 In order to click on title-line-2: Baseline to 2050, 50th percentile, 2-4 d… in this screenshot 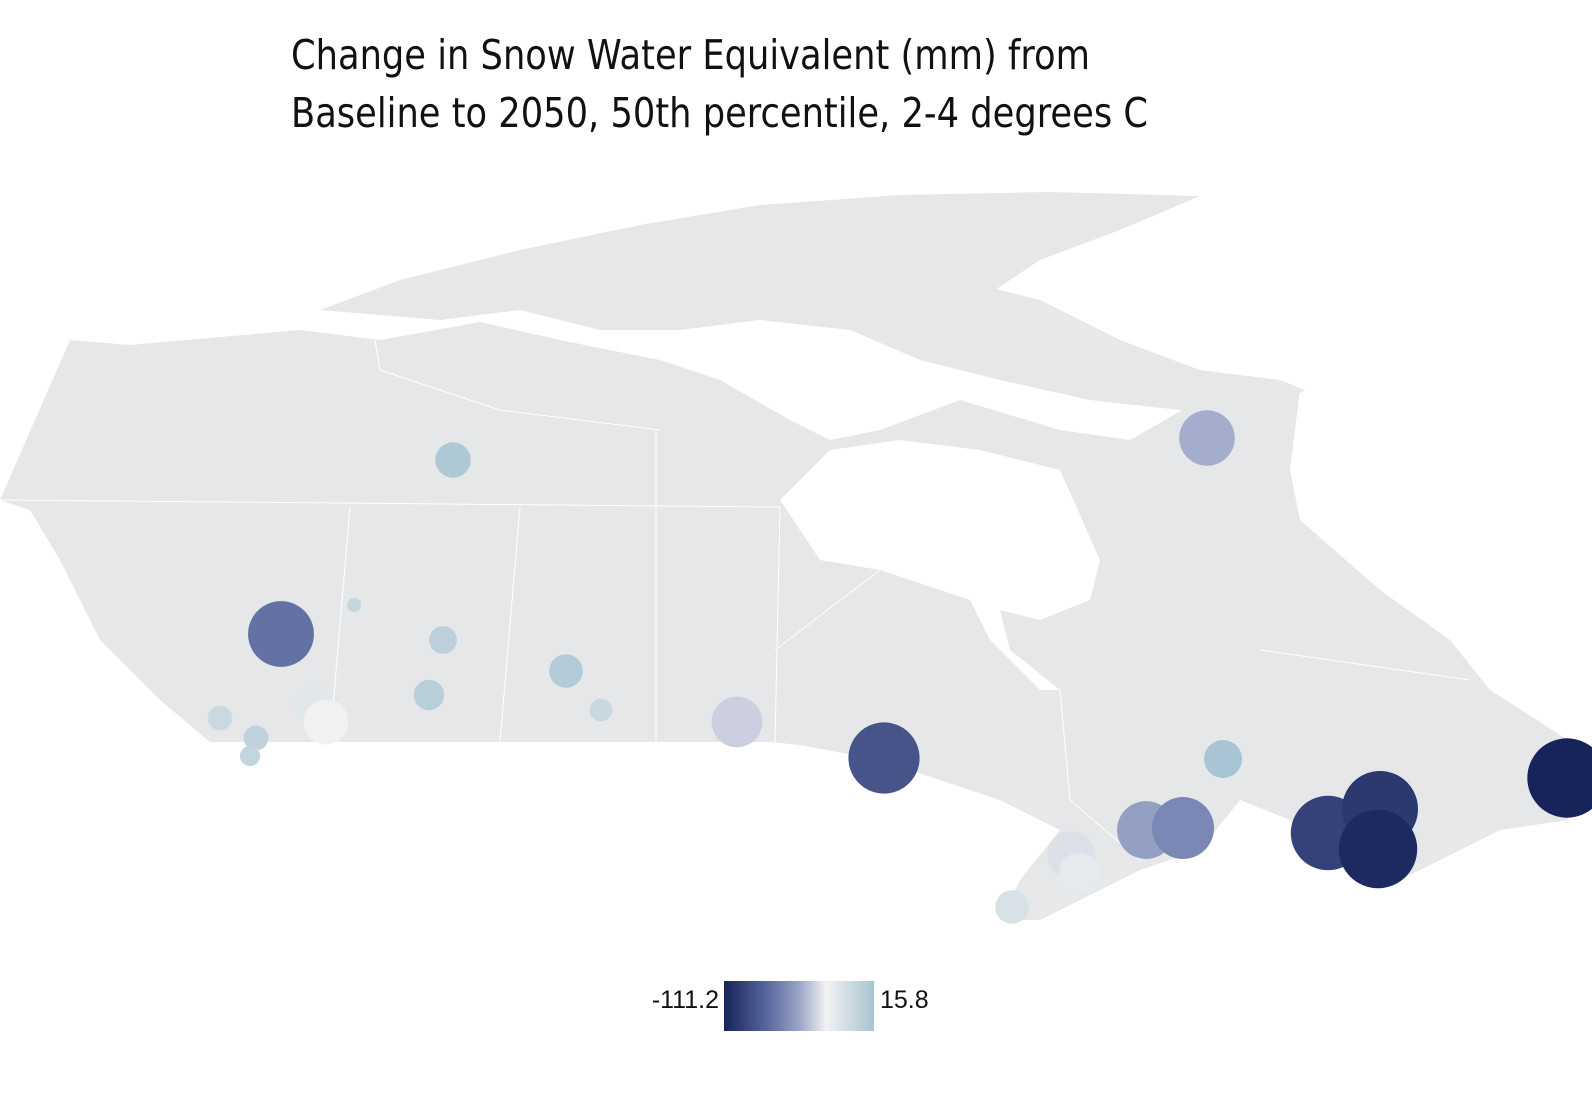, I will do `click(720, 113)`.